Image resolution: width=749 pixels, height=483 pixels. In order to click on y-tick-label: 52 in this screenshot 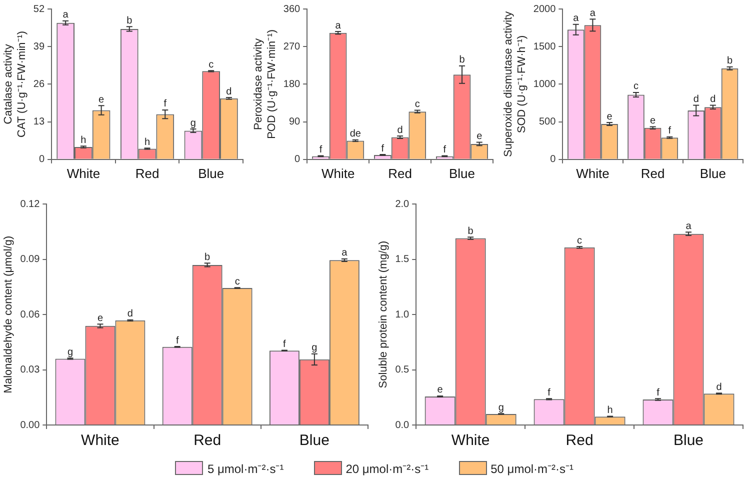, I will do `click(39, 9)`.